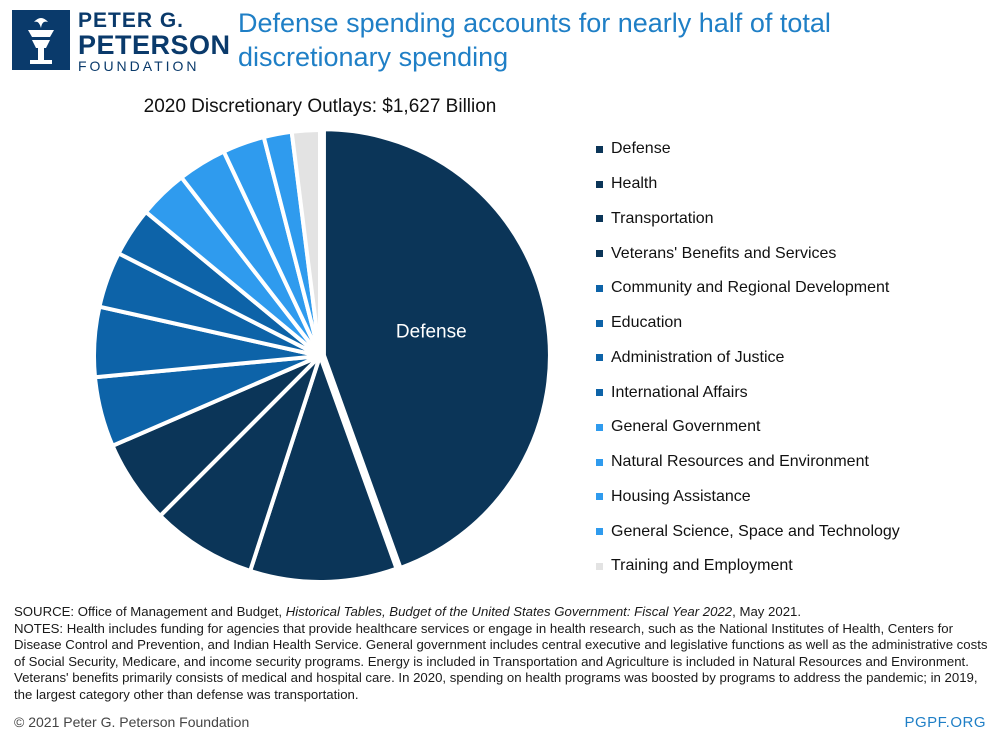 The width and height of the screenshot is (1000, 737). Describe the element at coordinates (740, 462) in the screenshot. I see `legend-label: Natural Resources and Environment` at that location.